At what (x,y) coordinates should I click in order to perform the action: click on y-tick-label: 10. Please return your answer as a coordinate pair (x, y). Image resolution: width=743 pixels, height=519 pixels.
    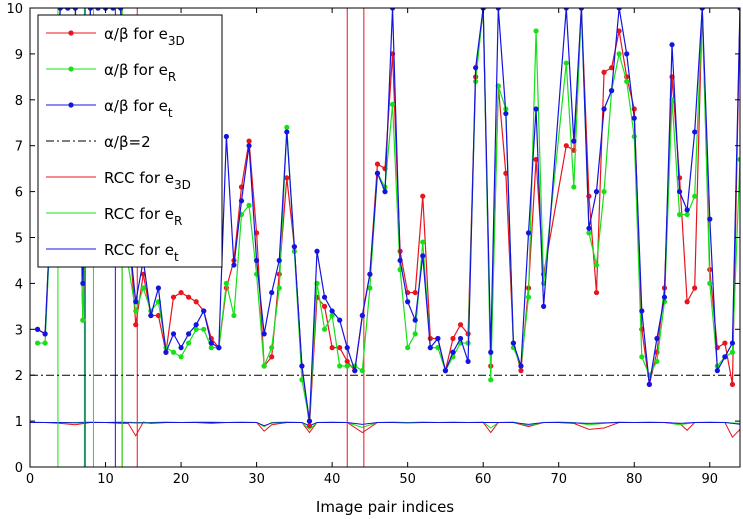
    Looking at the image, I should click on (14, 9).